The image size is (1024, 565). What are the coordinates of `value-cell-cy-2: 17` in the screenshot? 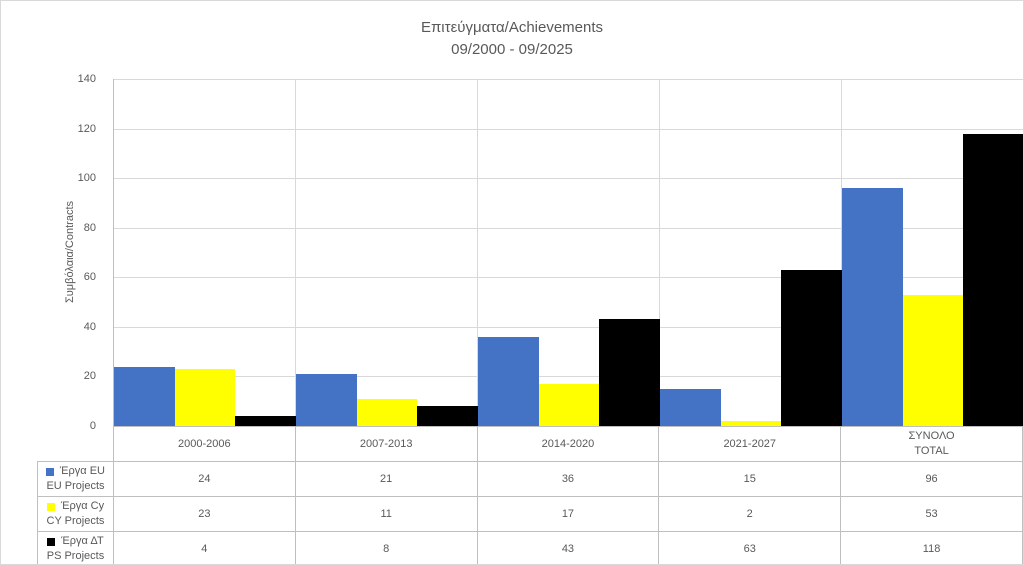 It's located at (568, 514).